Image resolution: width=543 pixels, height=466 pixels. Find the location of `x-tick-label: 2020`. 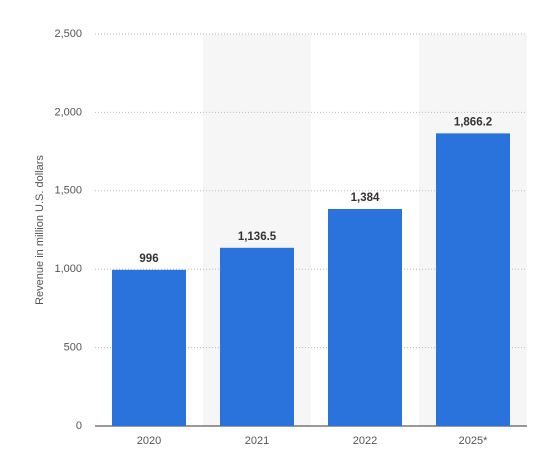

x-tick-label: 2020 is located at coordinates (149, 441).